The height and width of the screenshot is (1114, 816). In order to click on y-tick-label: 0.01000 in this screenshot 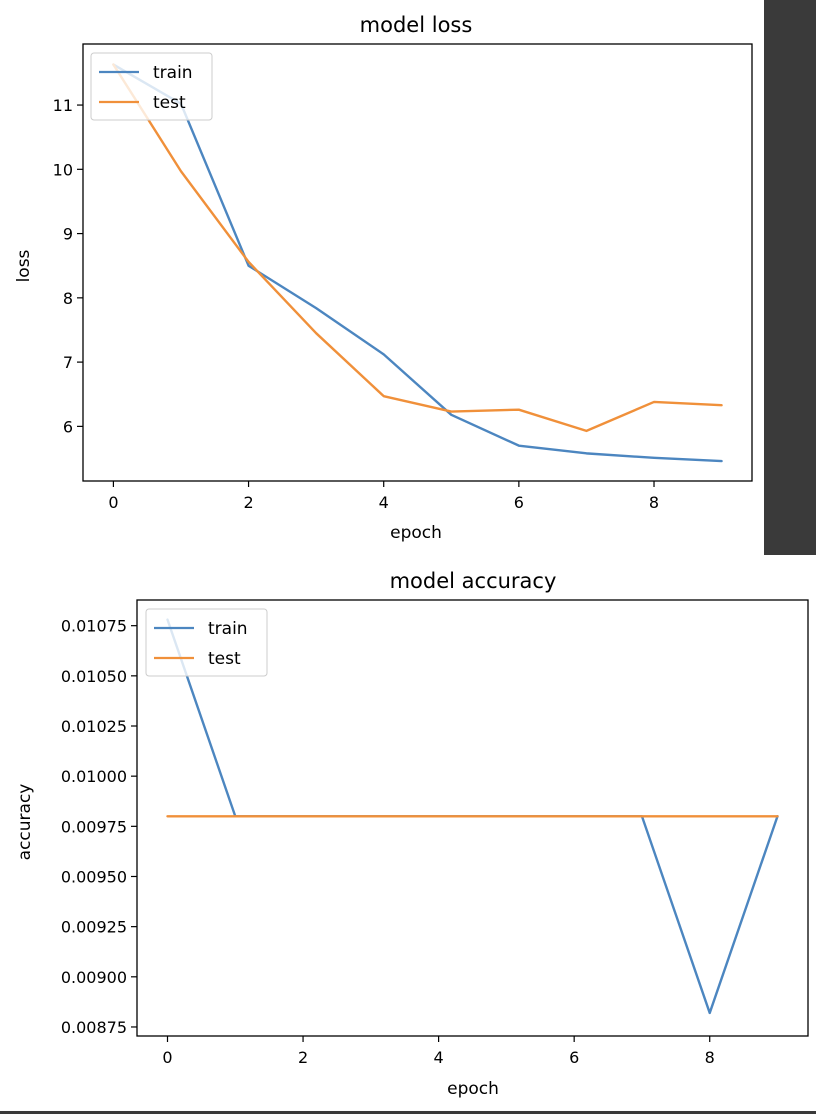, I will do `click(94, 776)`.